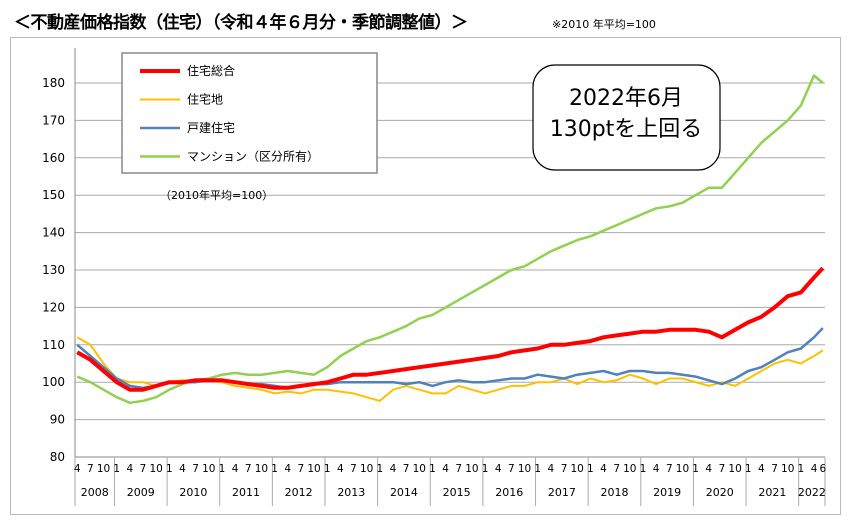 This screenshot has width=862, height=528. Describe the element at coordinates (53, 307) in the screenshot. I see `y-tick-label: 120` at that location.